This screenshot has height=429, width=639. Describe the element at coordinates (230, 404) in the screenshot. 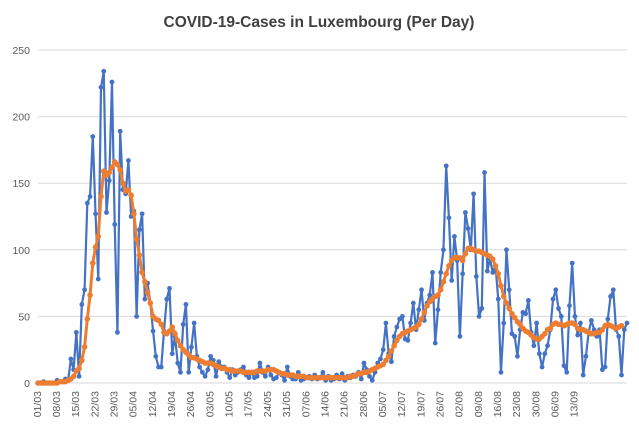

I see `x-tick-label: 10/05` at that location.